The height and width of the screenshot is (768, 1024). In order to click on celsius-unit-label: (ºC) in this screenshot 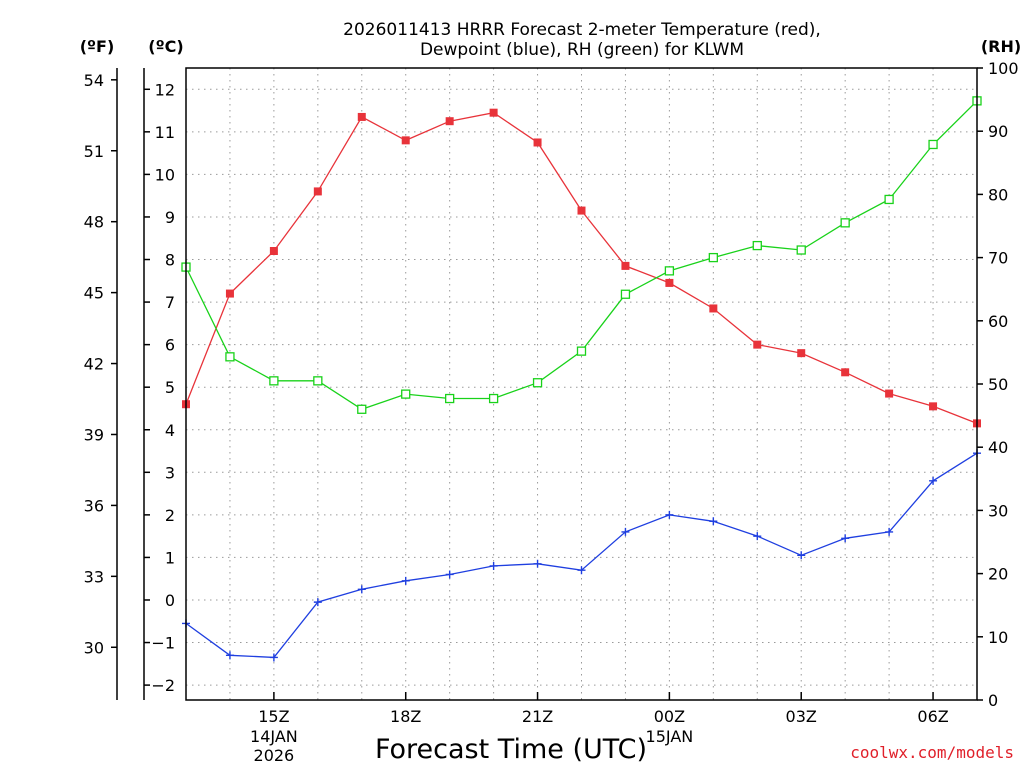, I will do `click(165, 46)`.